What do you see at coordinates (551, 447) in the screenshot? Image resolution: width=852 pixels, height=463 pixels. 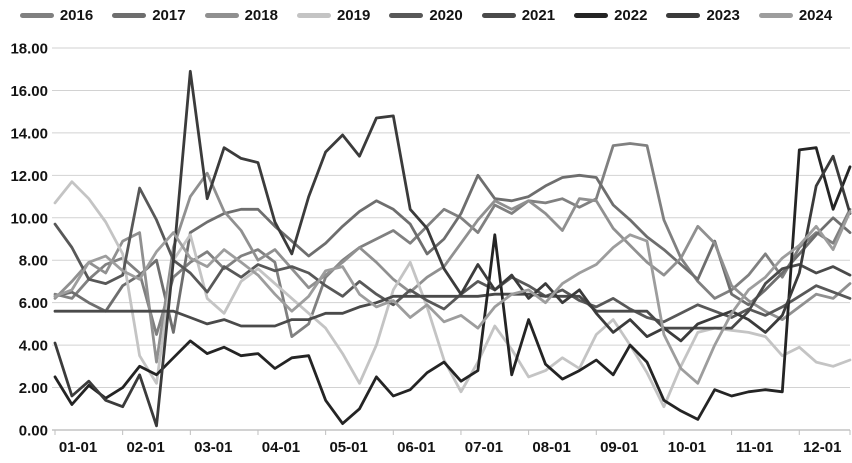 I see `x-axis-label: 08-01` at bounding box center [551, 447].